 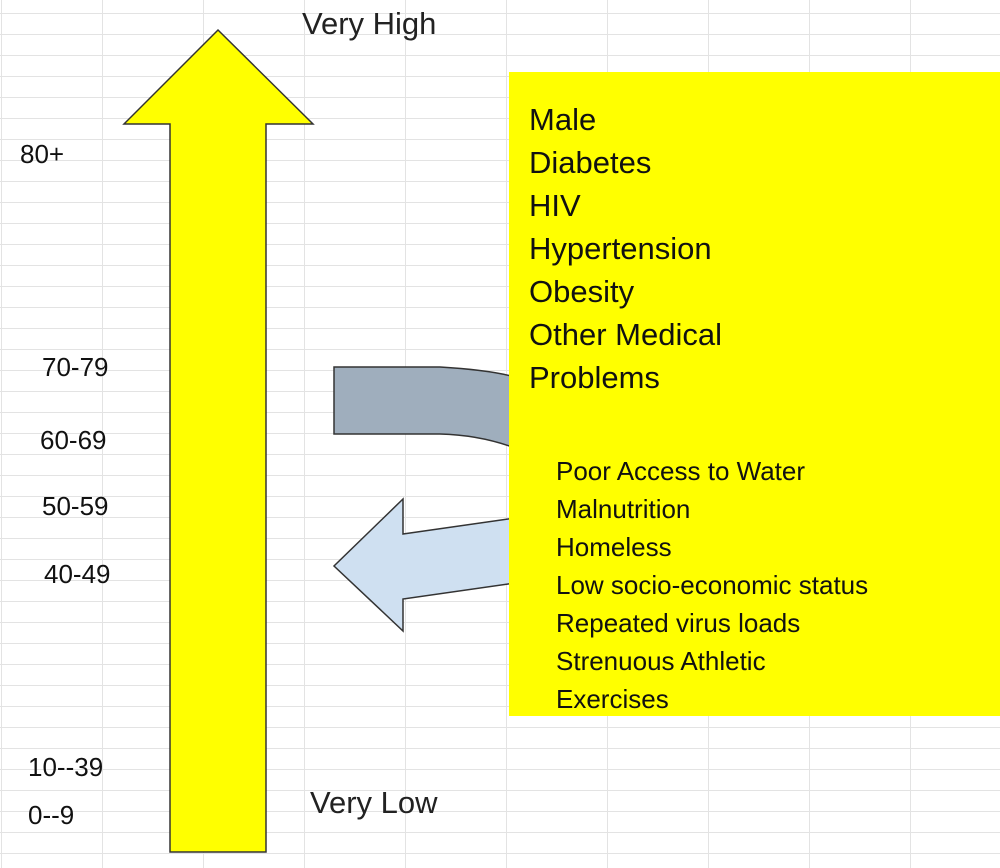 I want to click on very-high-label: Very High, so click(x=369, y=23).